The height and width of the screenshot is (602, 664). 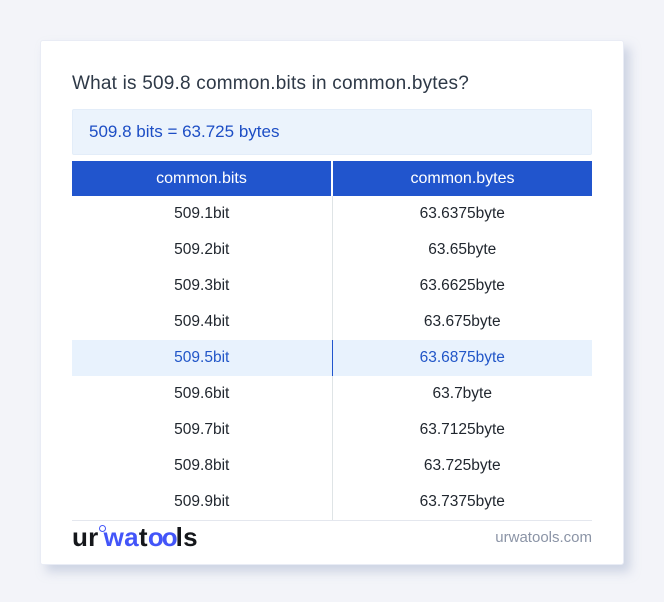 I want to click on logo-part-oo: oo, so click(x=162, y=537).